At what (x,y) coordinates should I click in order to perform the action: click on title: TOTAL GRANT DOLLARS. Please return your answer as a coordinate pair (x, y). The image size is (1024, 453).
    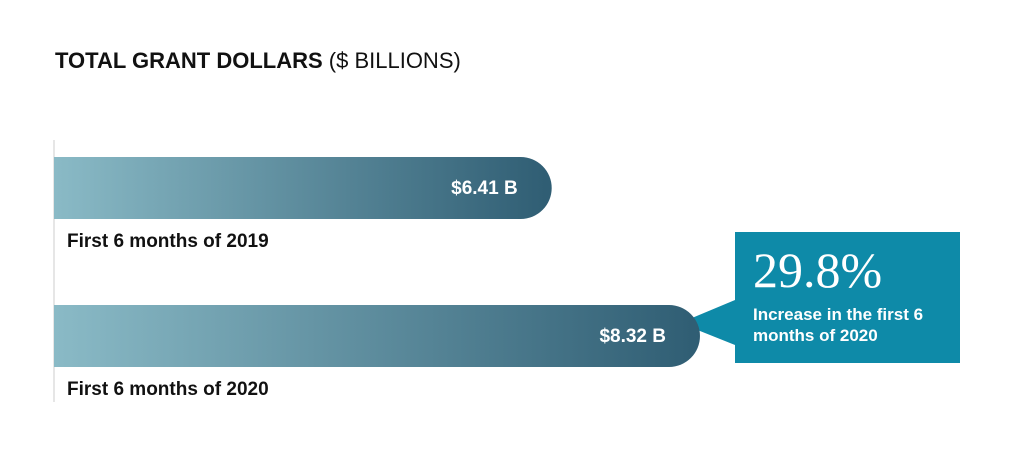
    Looking at the image, I should click on (189, 60).